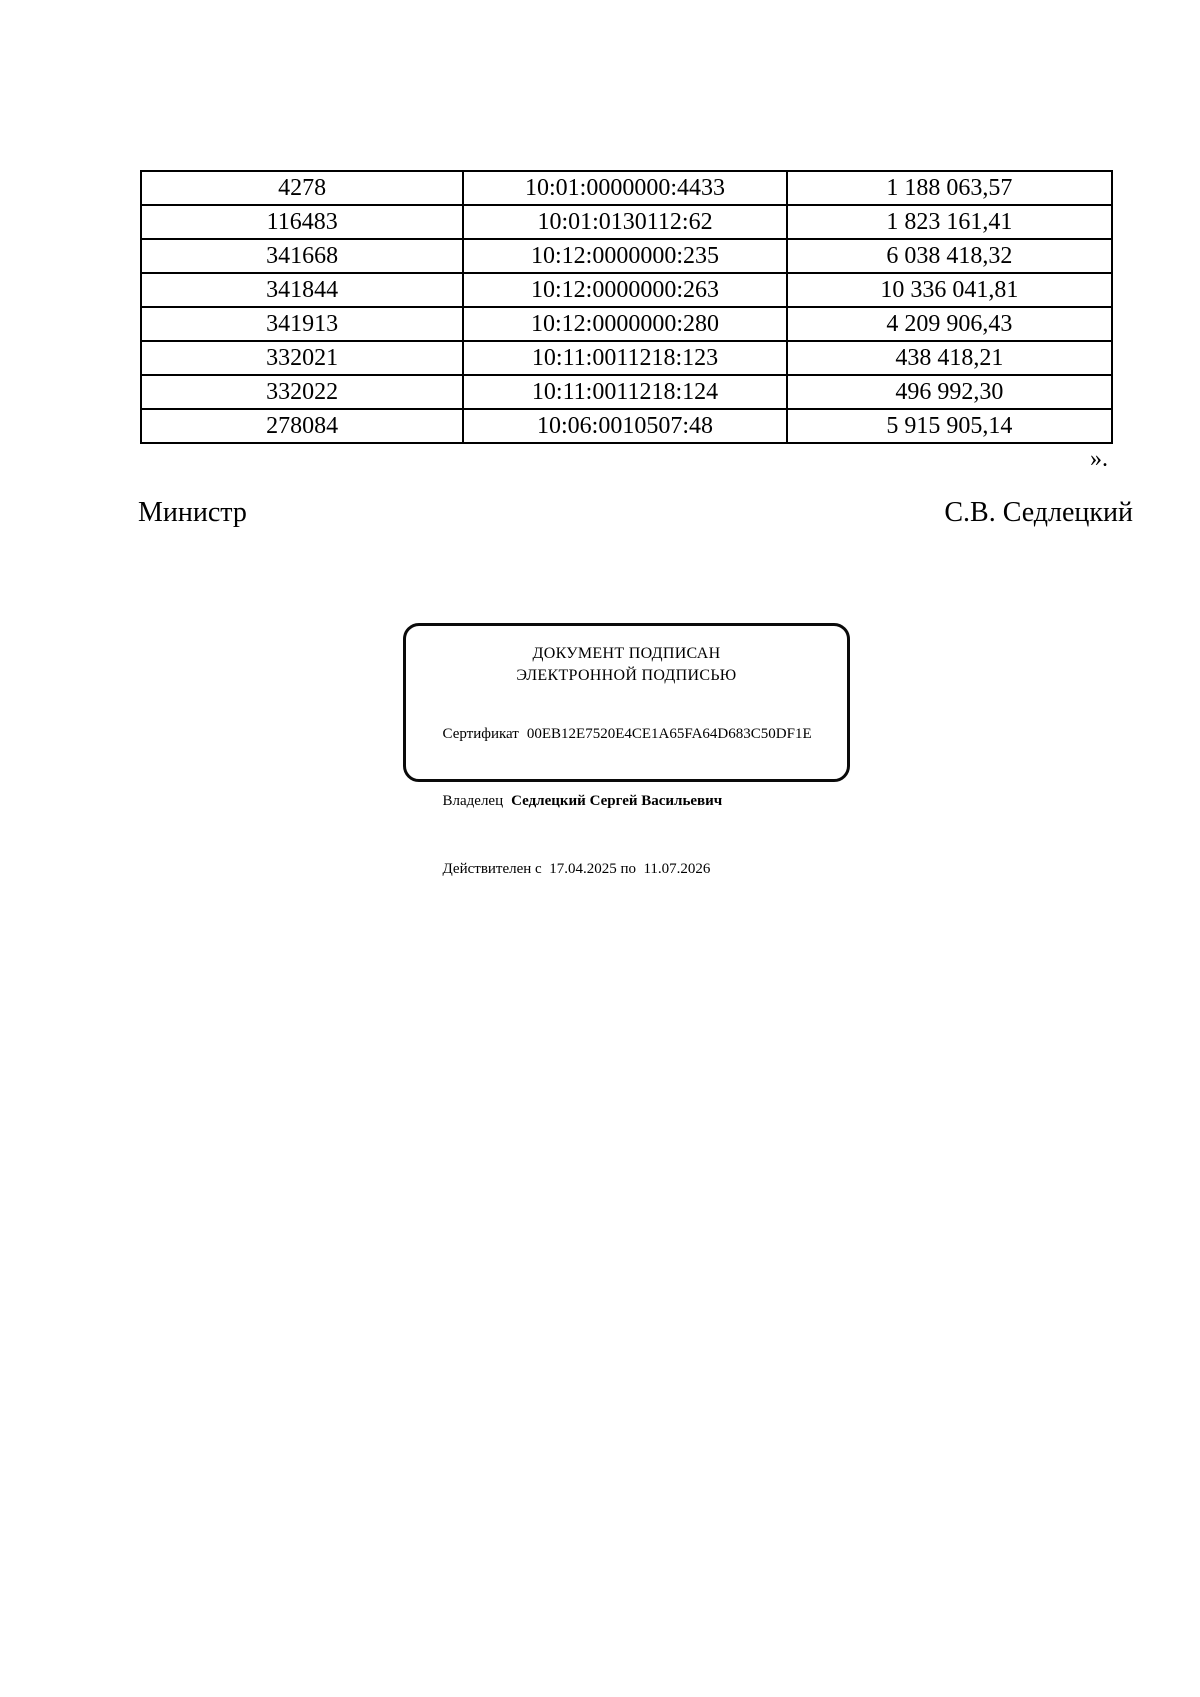 Image resolution: width=1200 pixels, height=1697 pixels. Describe the element at coordinates (949, 256) in the screenshot. I see `table-cell: 6 038 418,32` at that location.